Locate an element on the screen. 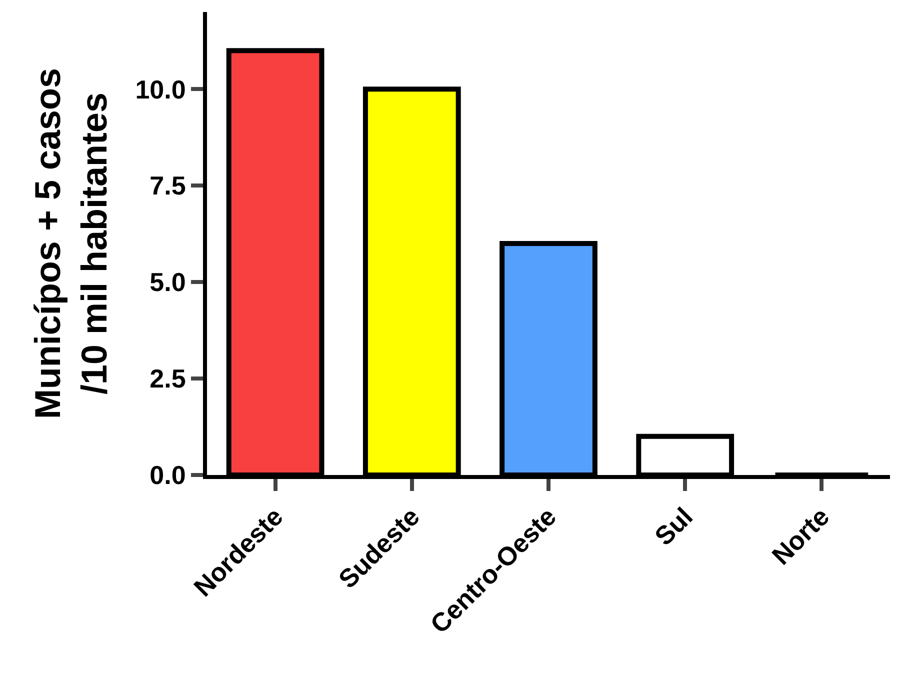  x-tick-label: Sul is located at coordinates (673, 526).